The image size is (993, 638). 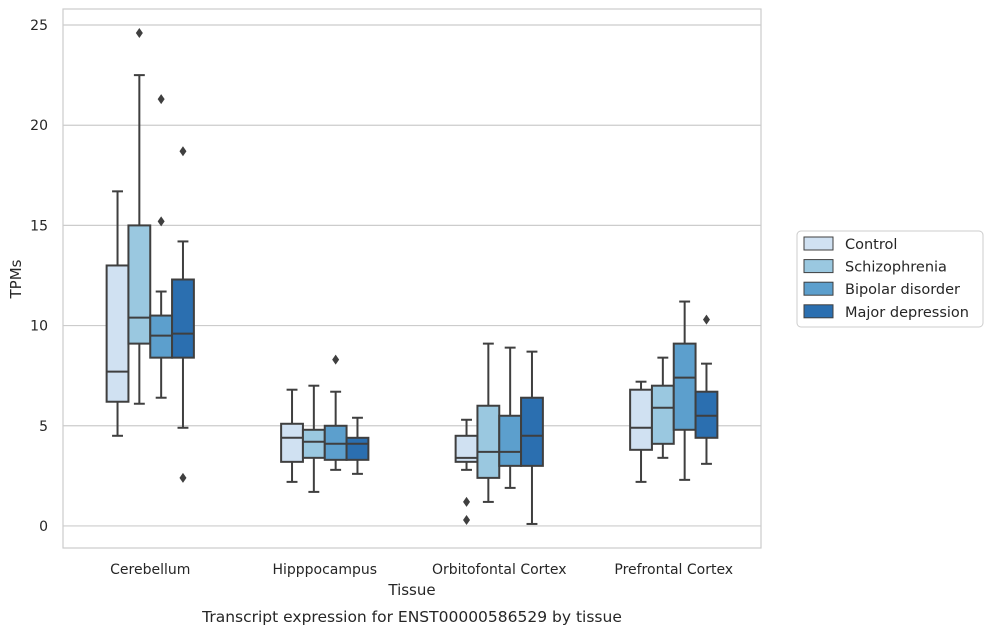 I want to click on y-tick-label: 15, so click(x=39, y=226).